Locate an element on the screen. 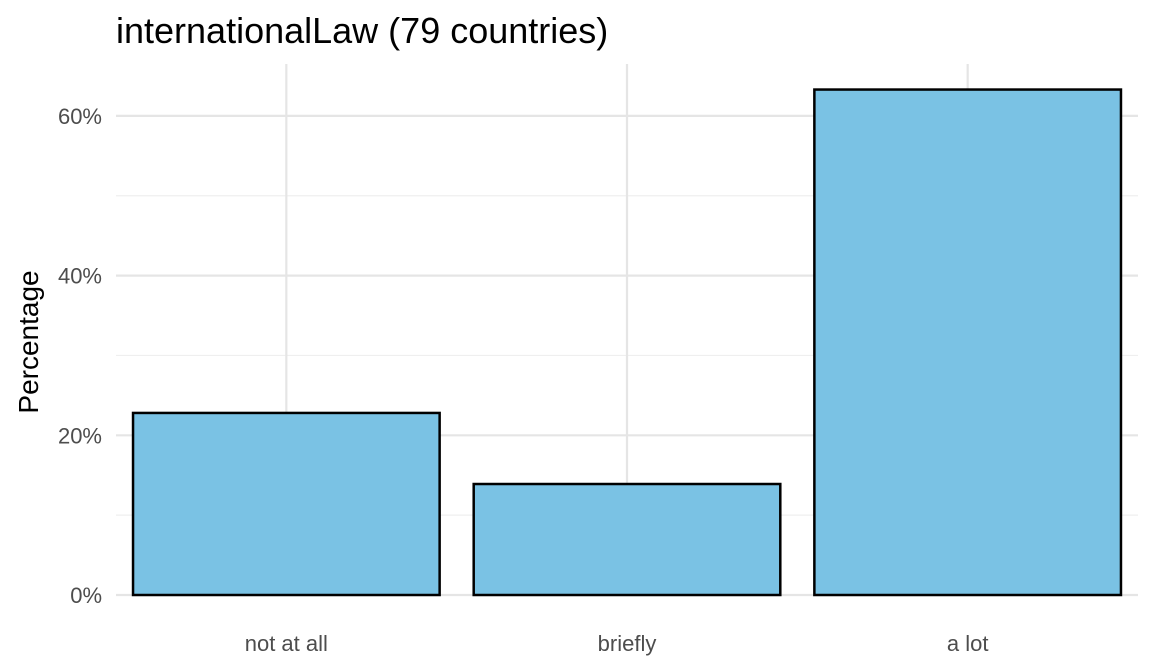  x-axis-ticks: not at all briefly a lot is located at coordinates (617, 643).